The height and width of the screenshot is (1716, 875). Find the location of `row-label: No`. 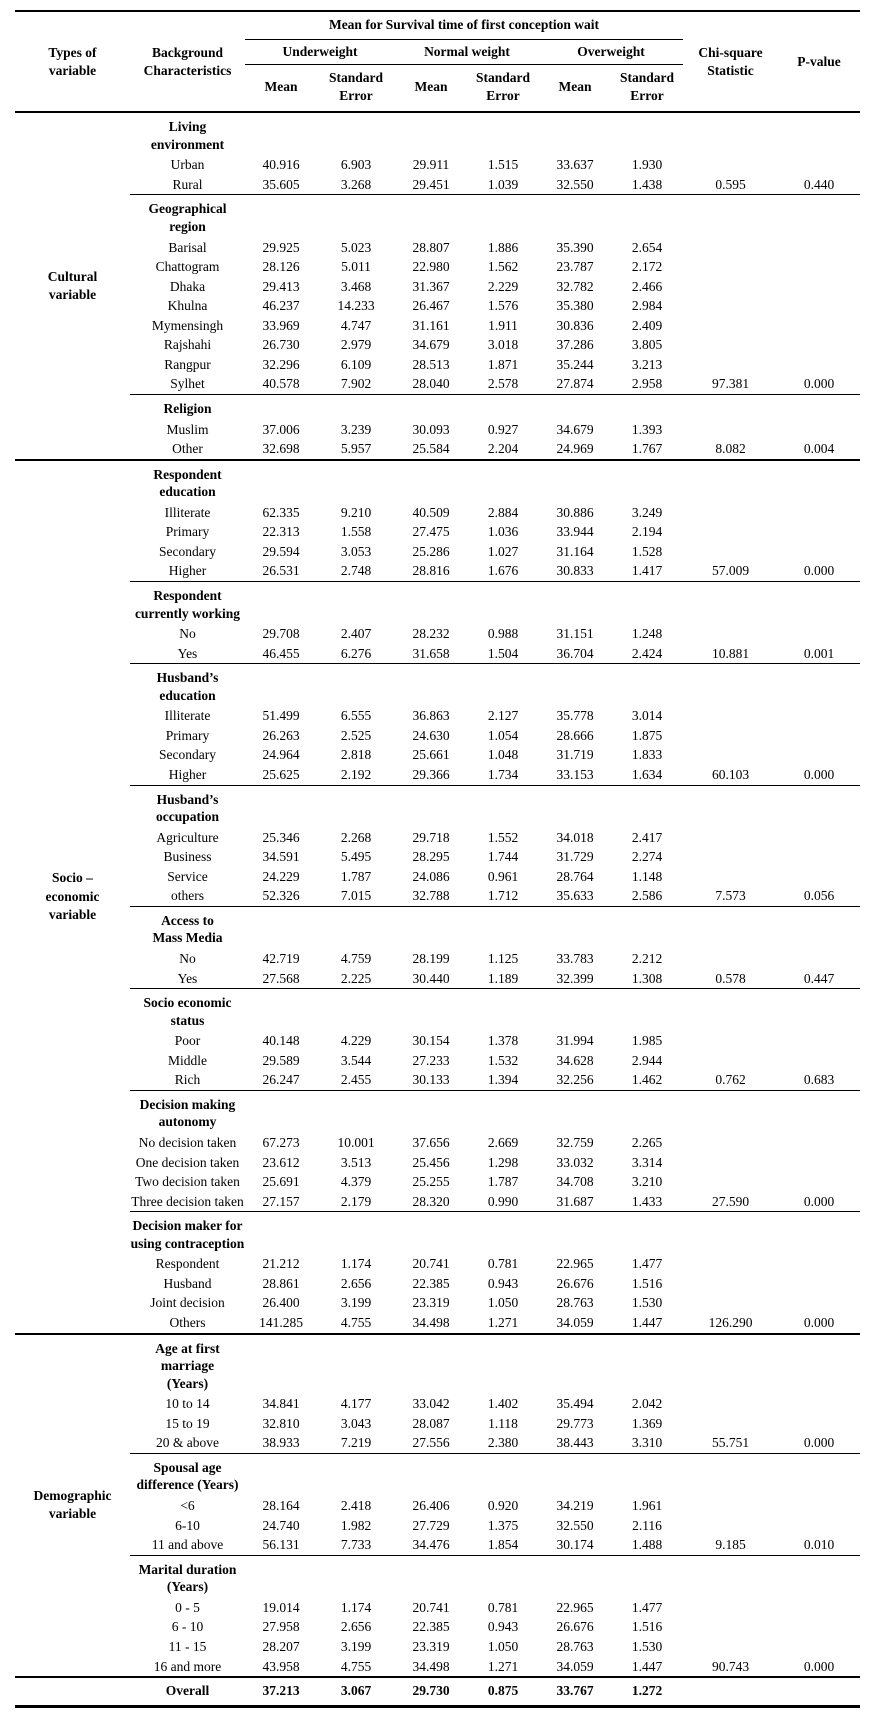

row-label: No is located at coordinates (187, 959).